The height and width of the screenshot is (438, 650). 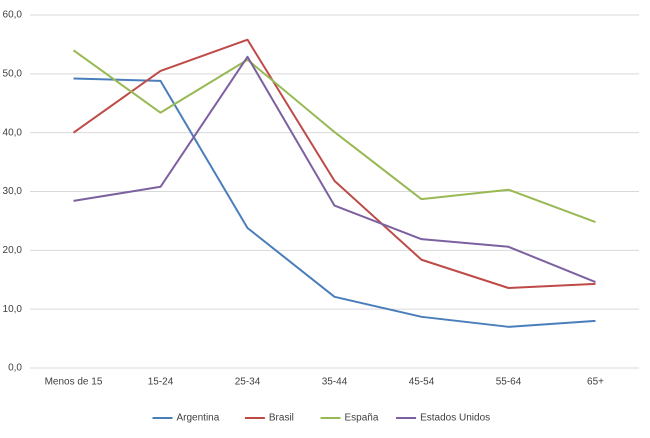 I want to click on x-tick-label: 55-64, so click(x=509, y=382).